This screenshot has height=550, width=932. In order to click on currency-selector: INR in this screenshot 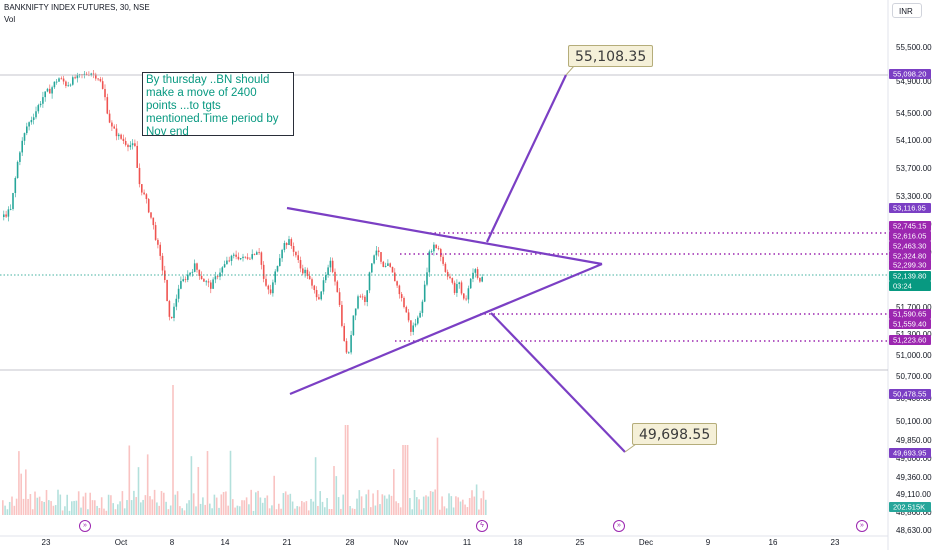, I will do `click(907, 10)`.